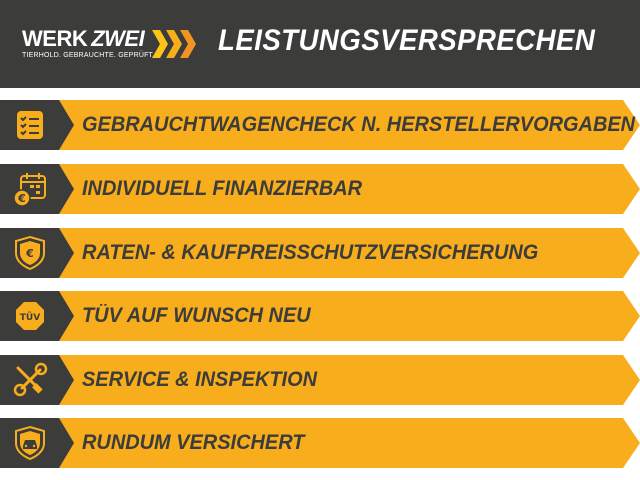 This screenshot has width=640, height=480. I want to click on list-item: TÜV TÜV AUF WUNSCH NEU, so click(320, 316).